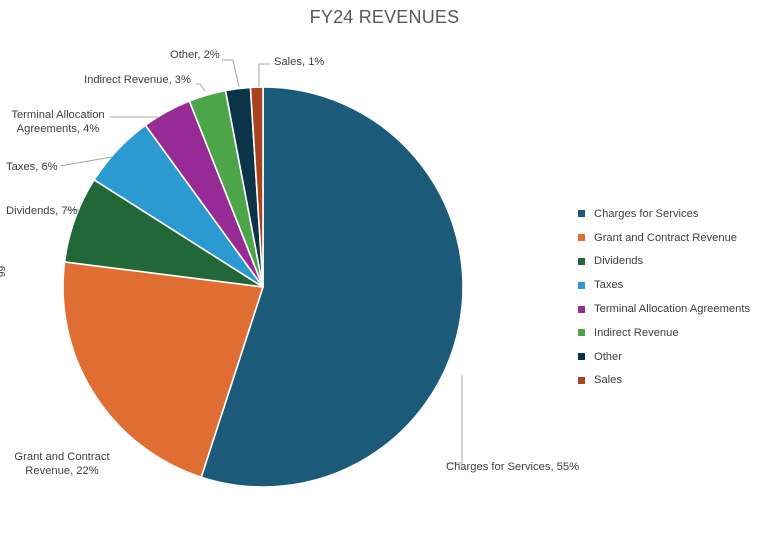  What do you see at coordinates (137, 80) in the screenshot?
I see `data-label: Indirect Revenue, 3%` at bounding box center [137, 80].